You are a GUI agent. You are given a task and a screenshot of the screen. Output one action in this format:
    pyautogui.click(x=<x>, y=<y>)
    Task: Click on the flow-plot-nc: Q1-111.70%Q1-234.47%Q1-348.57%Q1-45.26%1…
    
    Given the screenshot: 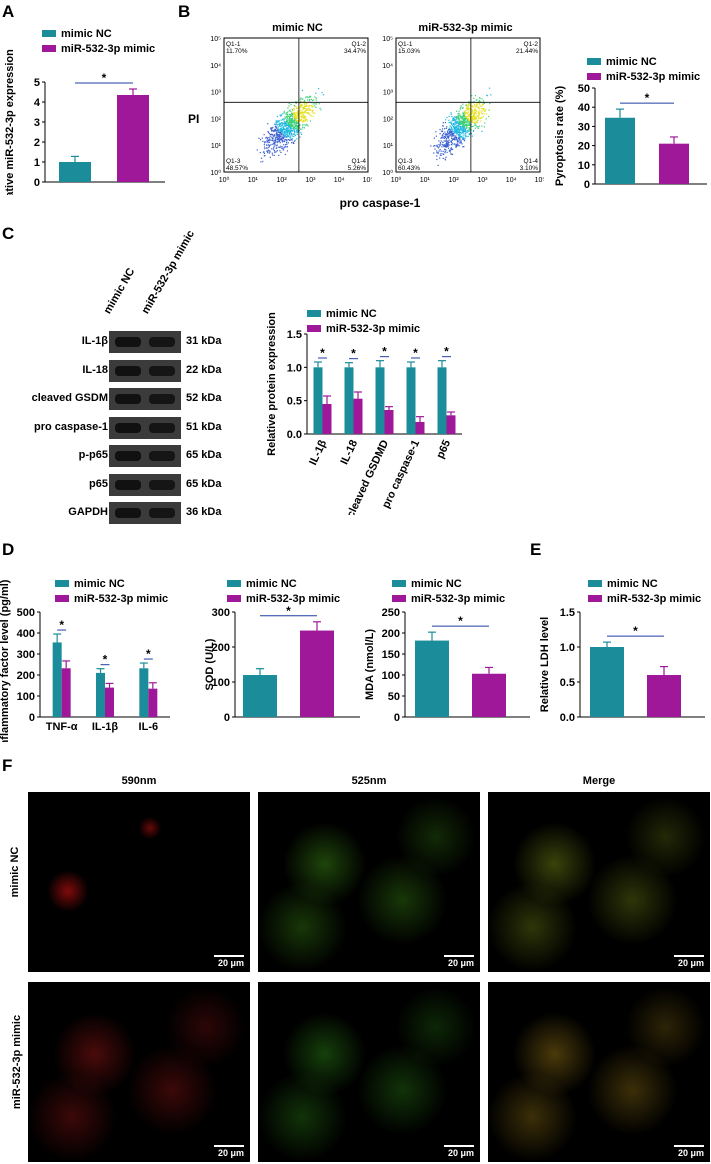 What is the action you would take?
    pyautogui.click(x=291, y=110)
    